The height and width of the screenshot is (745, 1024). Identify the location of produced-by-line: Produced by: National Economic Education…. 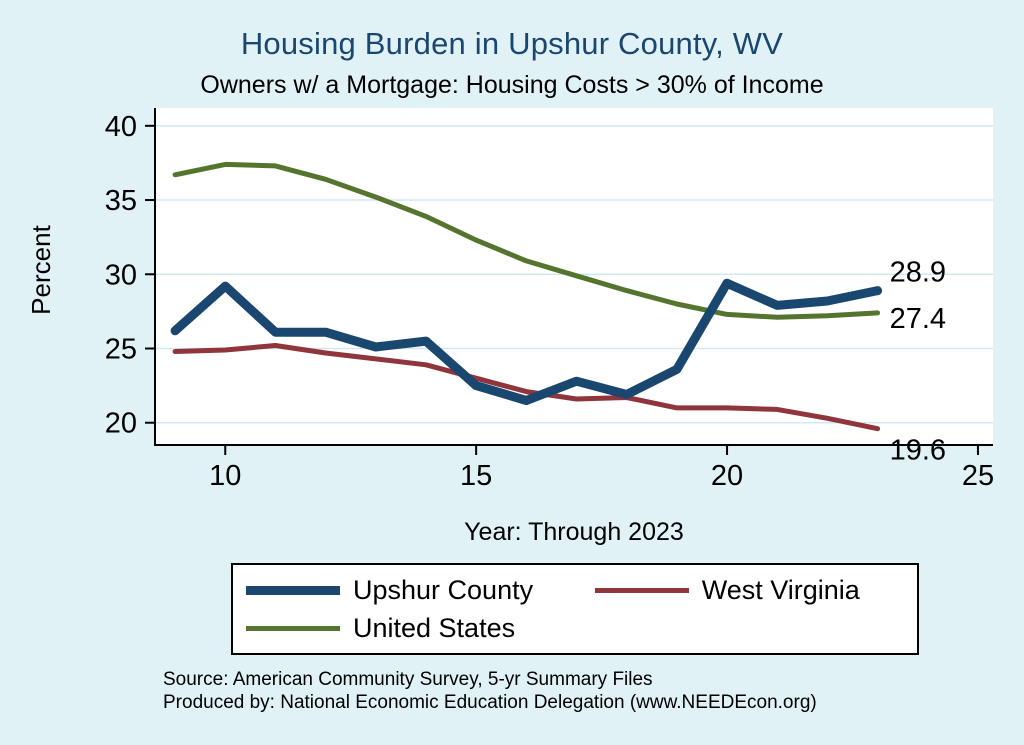
(490, 702).